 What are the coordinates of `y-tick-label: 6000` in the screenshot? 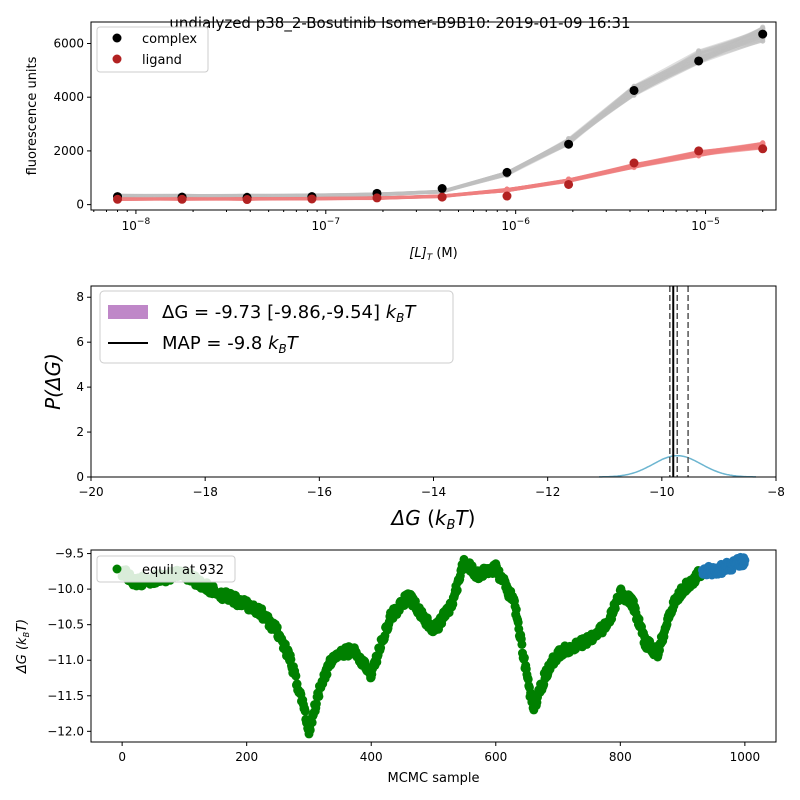 It's located at (68, 43).